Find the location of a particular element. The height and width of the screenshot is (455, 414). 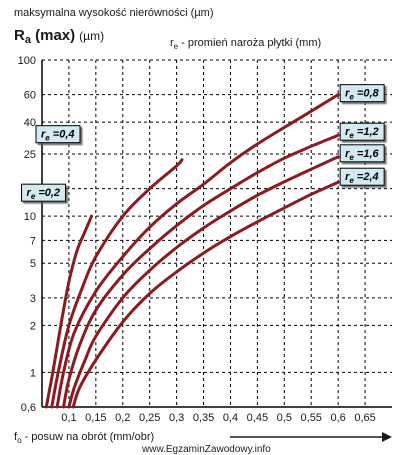

x-tick-label: 0,25 is located at coordinates (149, 418).